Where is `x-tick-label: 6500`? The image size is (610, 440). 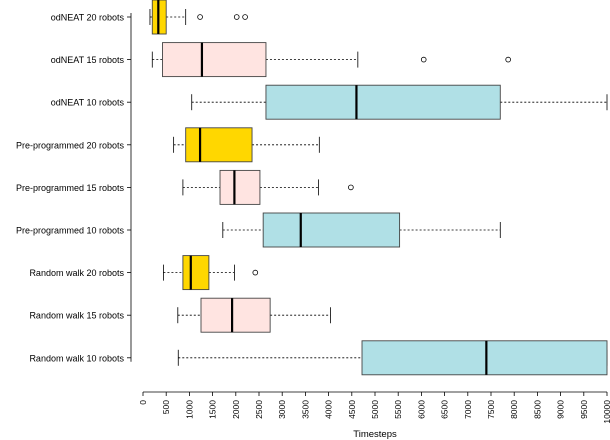
x-tick-label: 6500 is located at coordinates (445, 409).